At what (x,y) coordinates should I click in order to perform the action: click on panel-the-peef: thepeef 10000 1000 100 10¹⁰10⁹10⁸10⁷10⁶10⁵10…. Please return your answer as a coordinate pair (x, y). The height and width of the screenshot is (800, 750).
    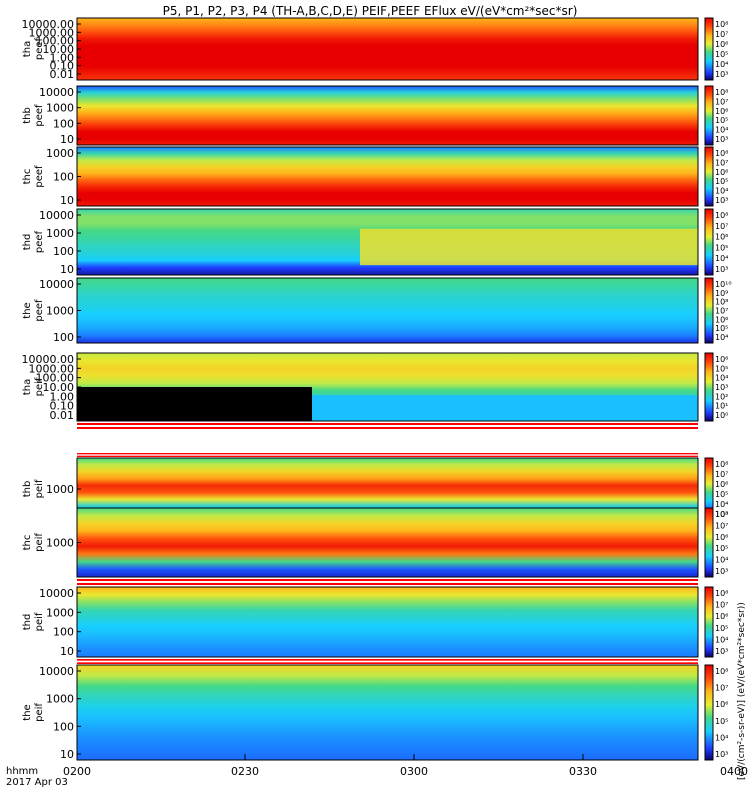
    Looking at the image, I should click on (377, 310).